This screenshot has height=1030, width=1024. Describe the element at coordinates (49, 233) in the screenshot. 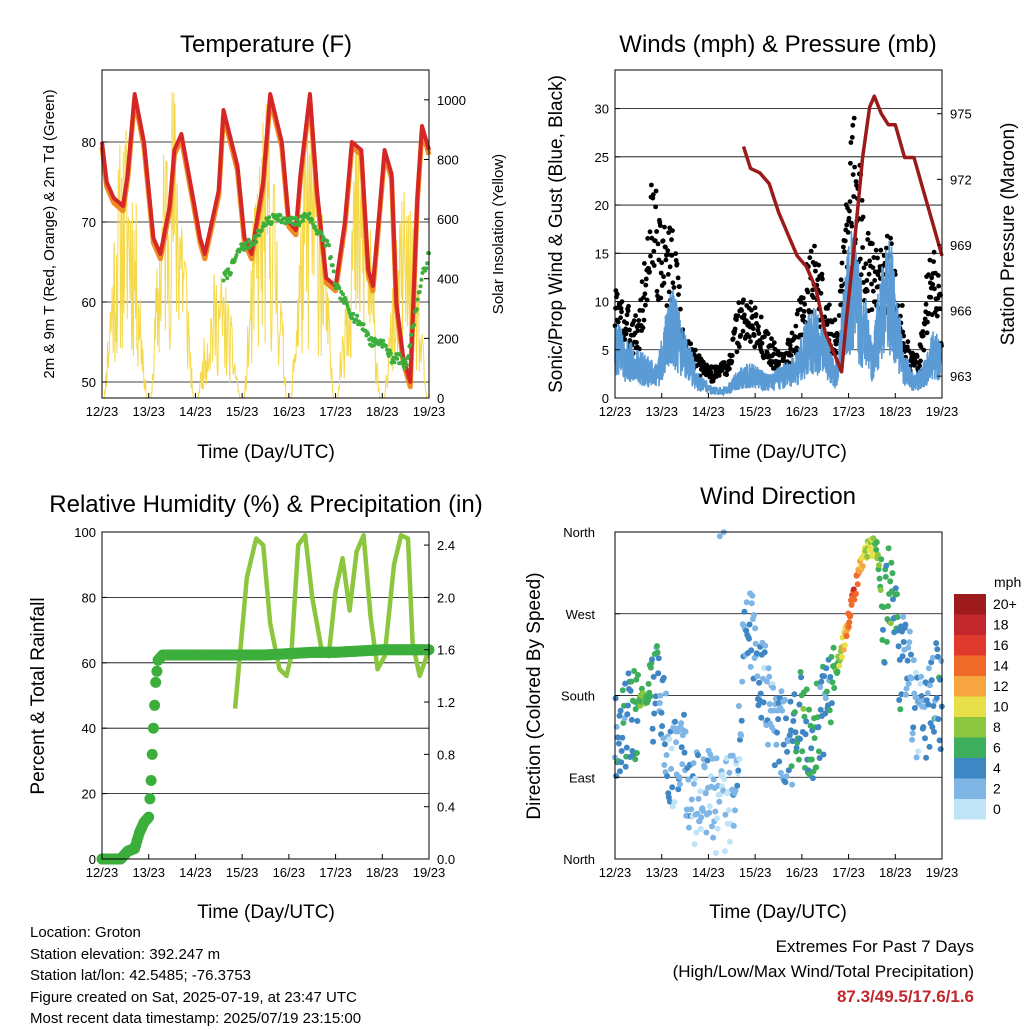

I see `temperature-ylabel: 2m & 9m T (Red, Orange) & 2m Td (Green)` at that location.